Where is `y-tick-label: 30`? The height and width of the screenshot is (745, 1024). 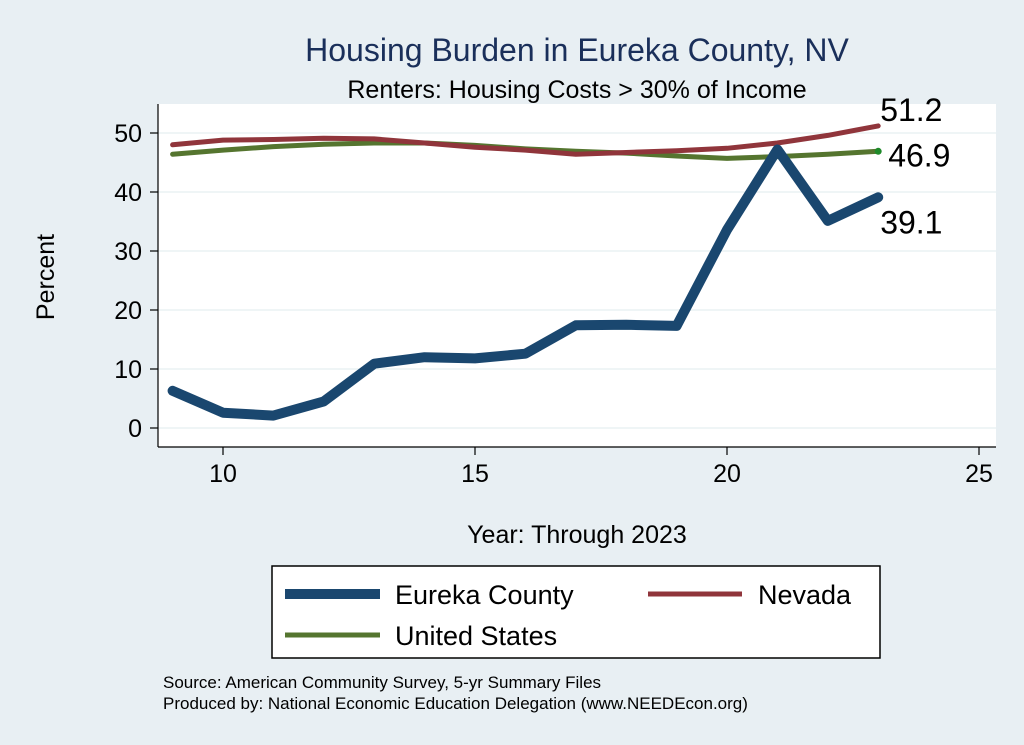 y-tick-label: 30 is located at coordinates (128, 252).